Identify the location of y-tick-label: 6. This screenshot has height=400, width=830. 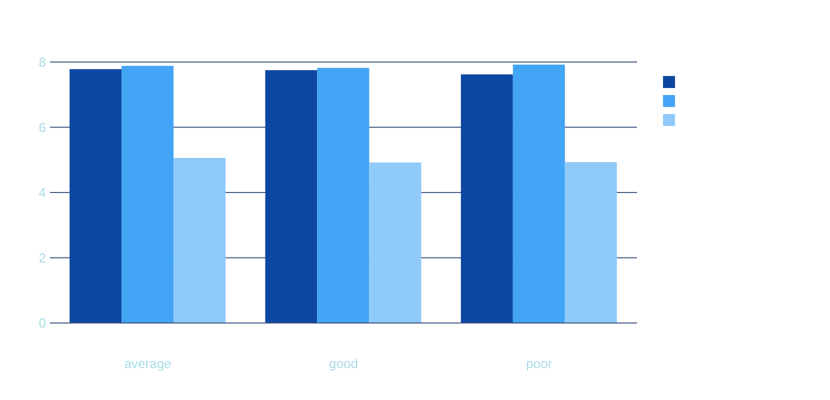
(42, 127).